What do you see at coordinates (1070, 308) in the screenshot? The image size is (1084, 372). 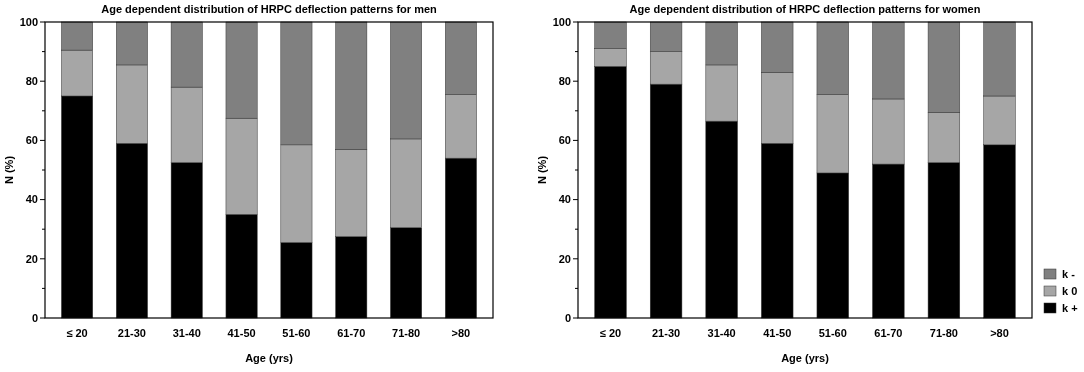 I see `legend-label: k +` at bounding box center [1070, 308].